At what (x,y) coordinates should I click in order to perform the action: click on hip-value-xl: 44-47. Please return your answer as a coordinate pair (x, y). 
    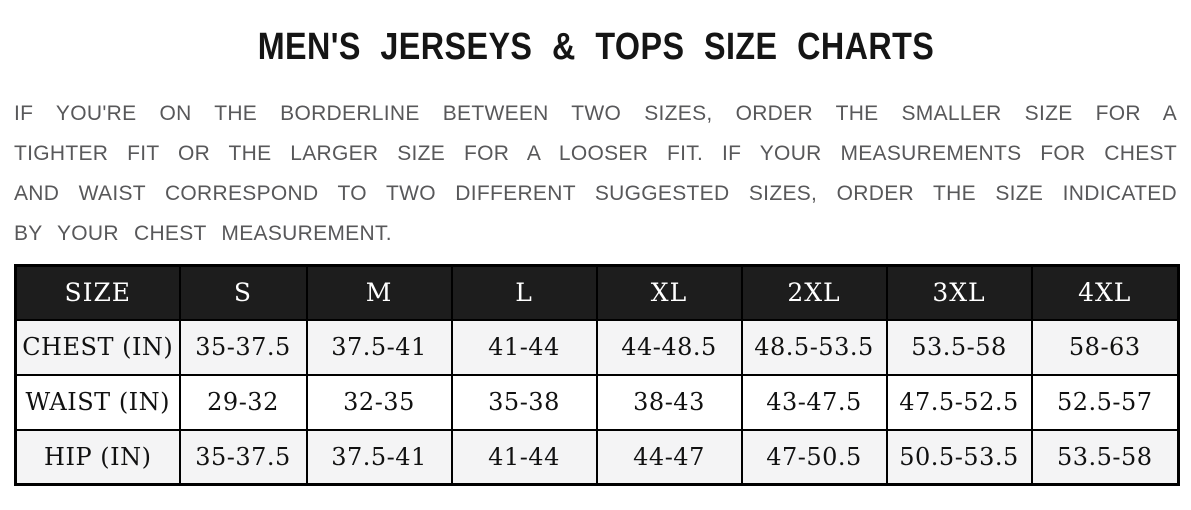
    Looking at the image, I should click on (669, 457).